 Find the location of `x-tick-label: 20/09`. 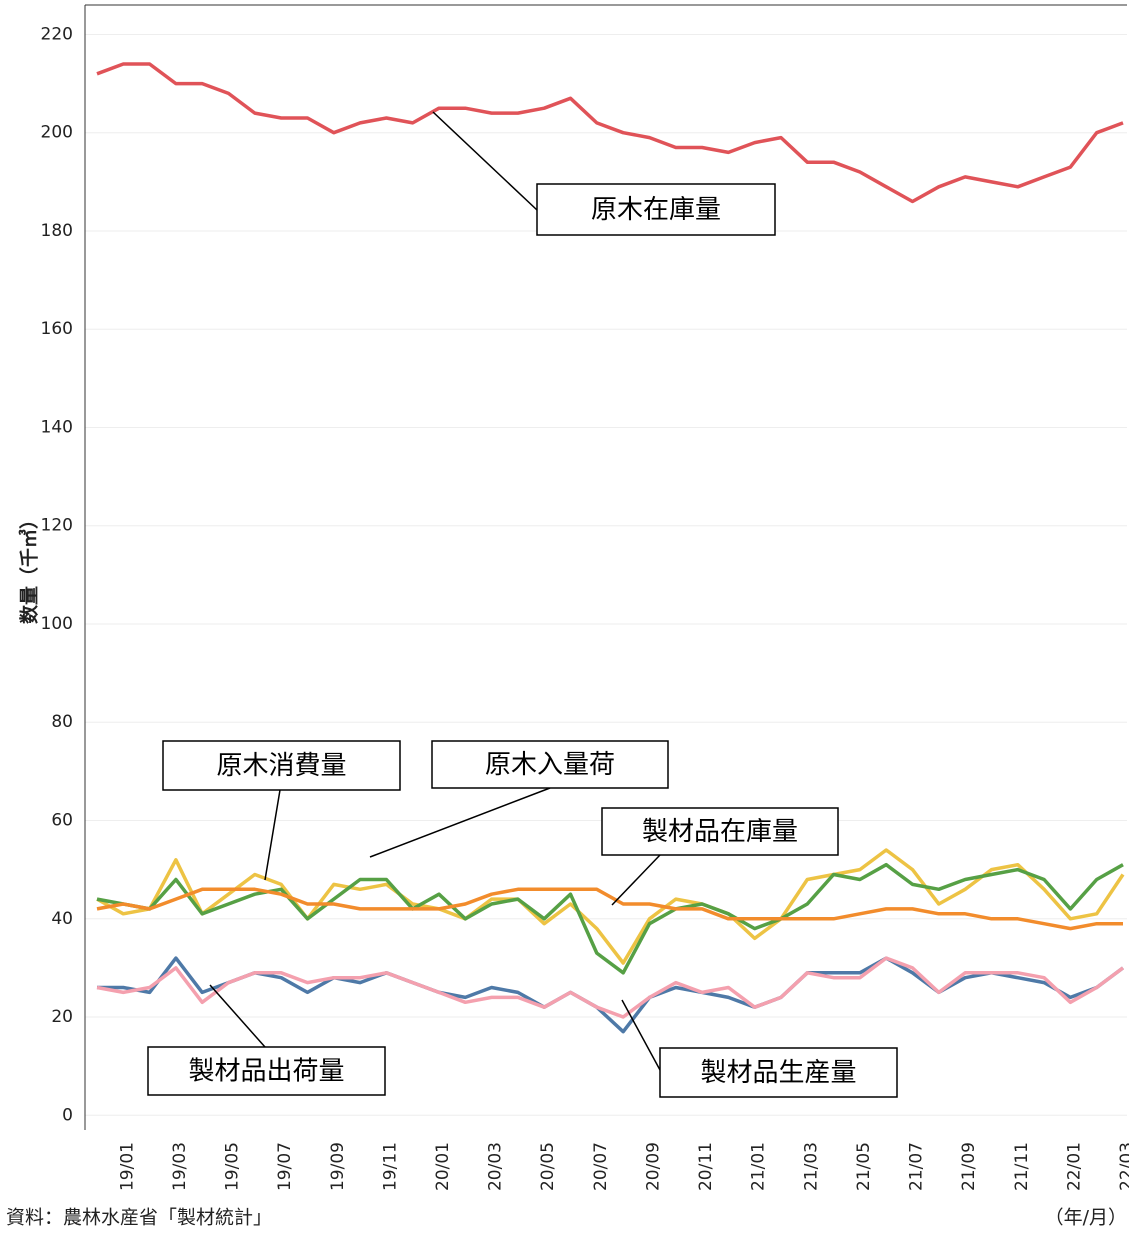

x-tick-label: 20/09 is located at coordinates (653, 1166).